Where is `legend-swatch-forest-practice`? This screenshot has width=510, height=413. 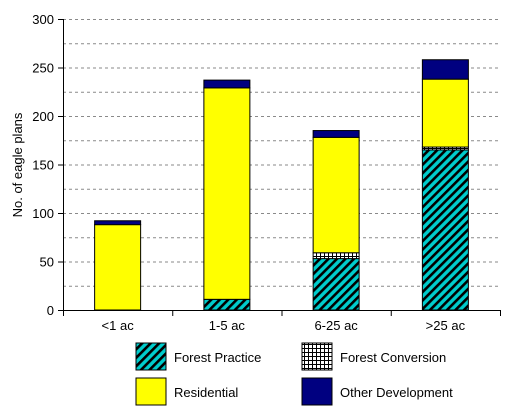
legend-swatch-forest-practice is located at coordinates (151, 356).